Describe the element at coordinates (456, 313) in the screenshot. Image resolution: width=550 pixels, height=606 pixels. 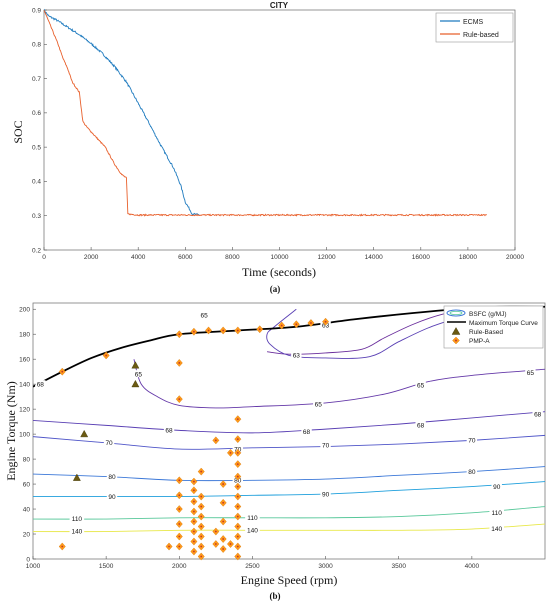
I see `legend-swatch-bsfc` at that location.